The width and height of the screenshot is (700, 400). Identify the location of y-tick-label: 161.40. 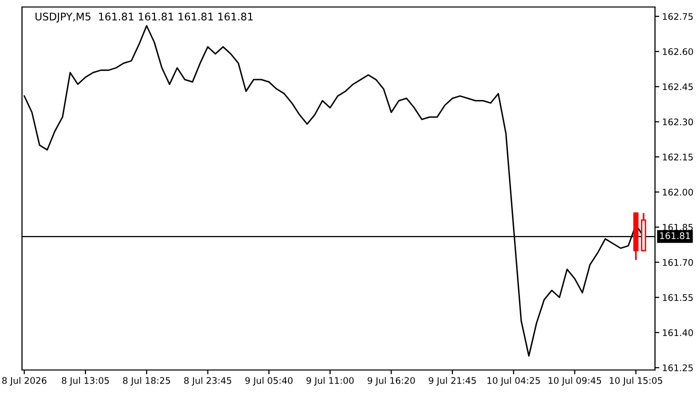
(677, 332).